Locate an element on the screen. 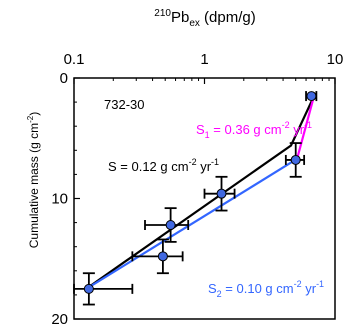  fit-s1-mid: yr is located at coordinates (297, 129).